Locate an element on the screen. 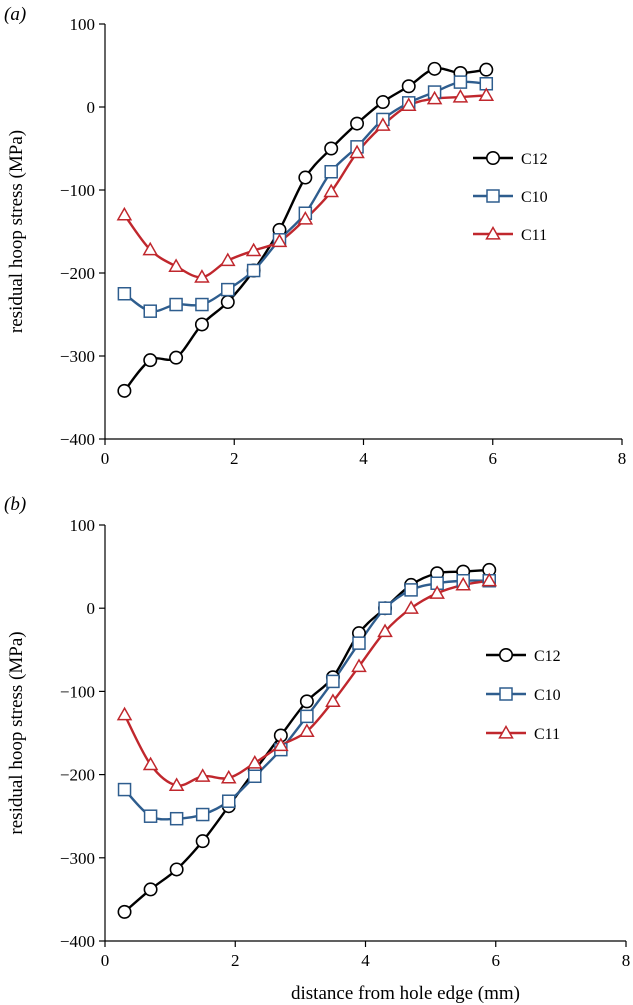  x-tick-label: 0 is located at coordinates (105, 458).